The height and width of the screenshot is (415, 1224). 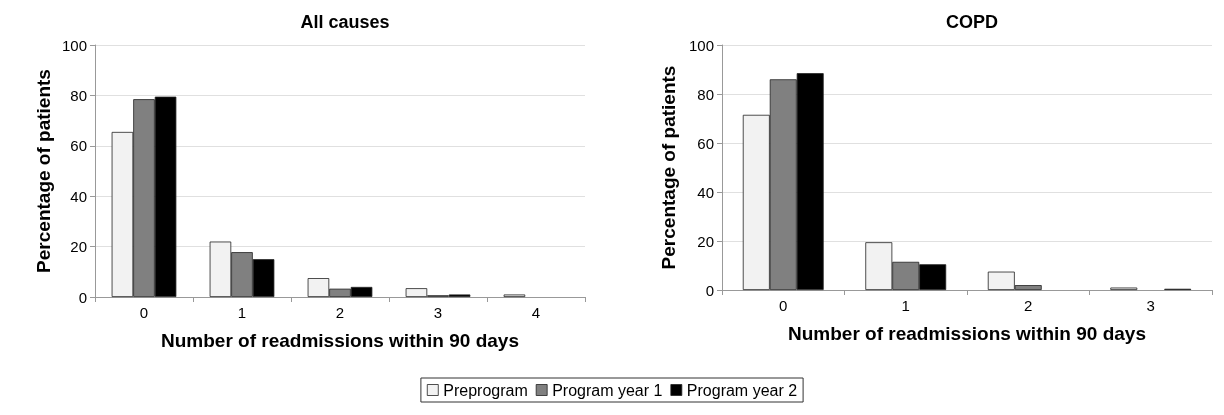 I want to click on legend-label: Program year 1, so click(x=607, y=390).